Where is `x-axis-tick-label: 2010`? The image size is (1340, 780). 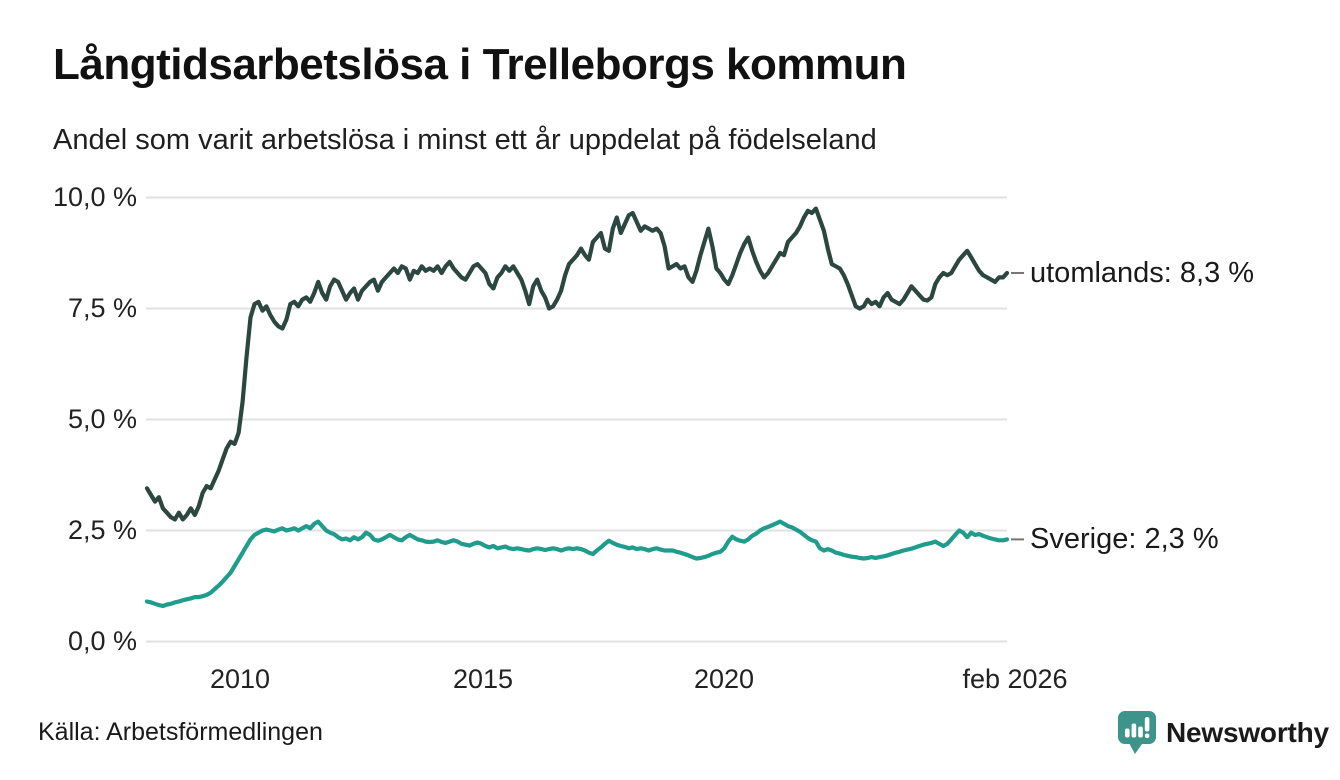 x-axis-tick-label: 2010 is located at coordinates (240, 679).